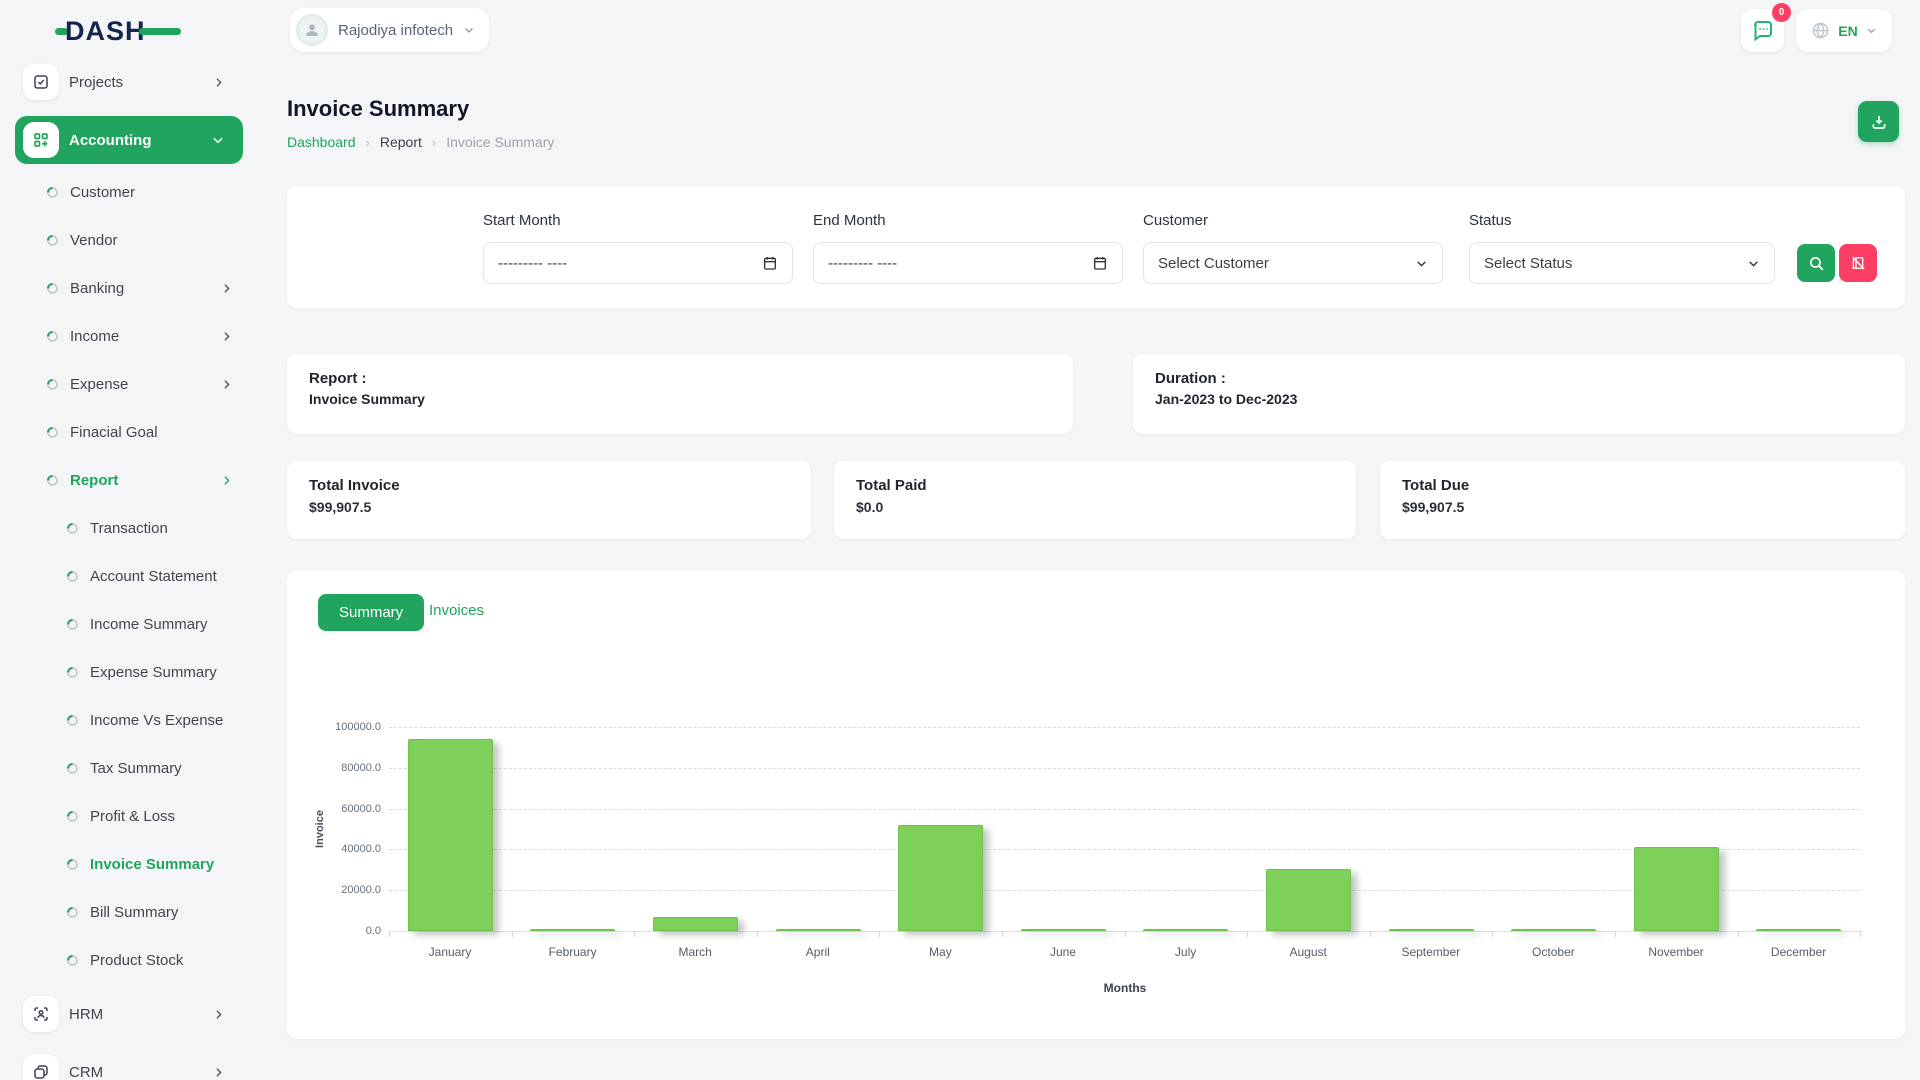 The width and height of the screenshot is (1920, 1080). Describe the element at coordinates (114, 432) in the screenshot. I see `sidebar-item-label: Finacial Goal` at that location.